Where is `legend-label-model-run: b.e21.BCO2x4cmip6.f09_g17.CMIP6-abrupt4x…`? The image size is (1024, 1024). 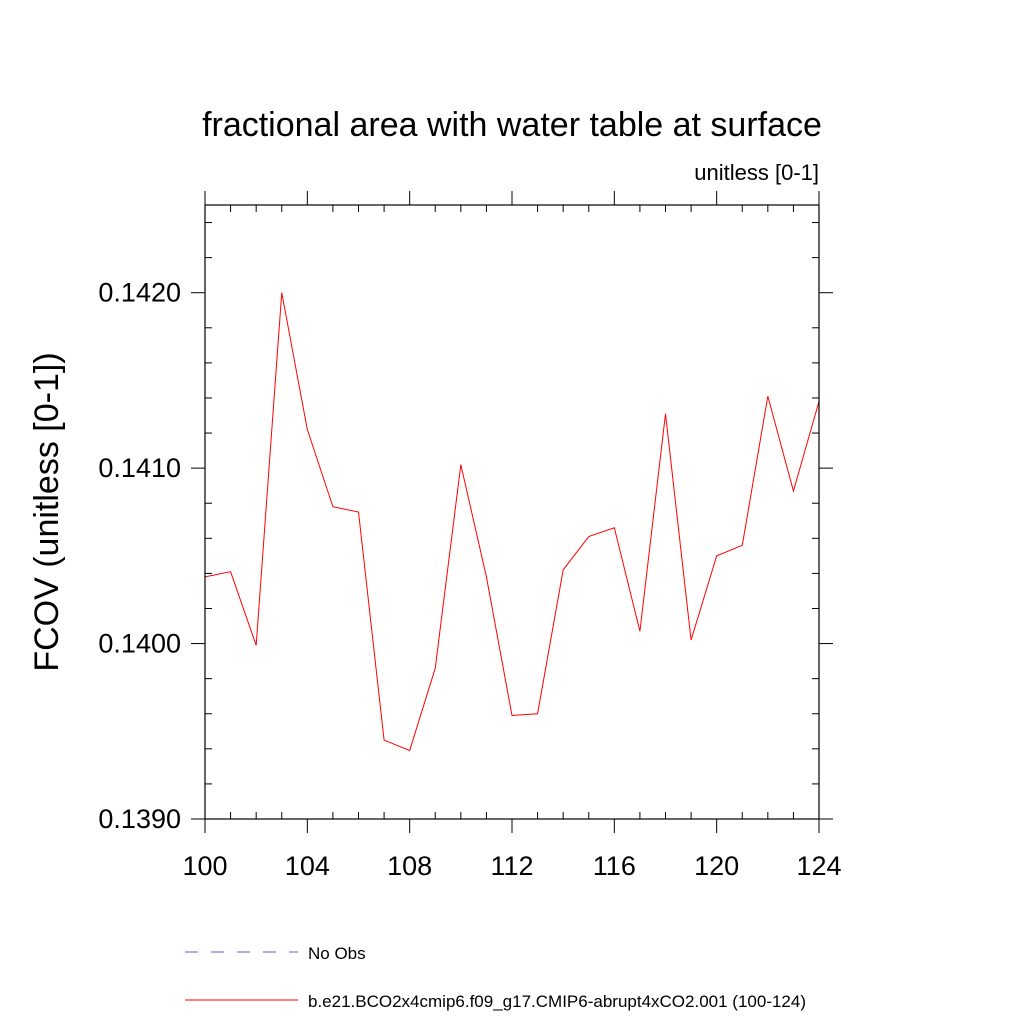
legend-label-model-run: b.e21.BCO2x4cmip6.f09_g17.CMIP6-abrupt4x… is located at coordinates (557, 1001).